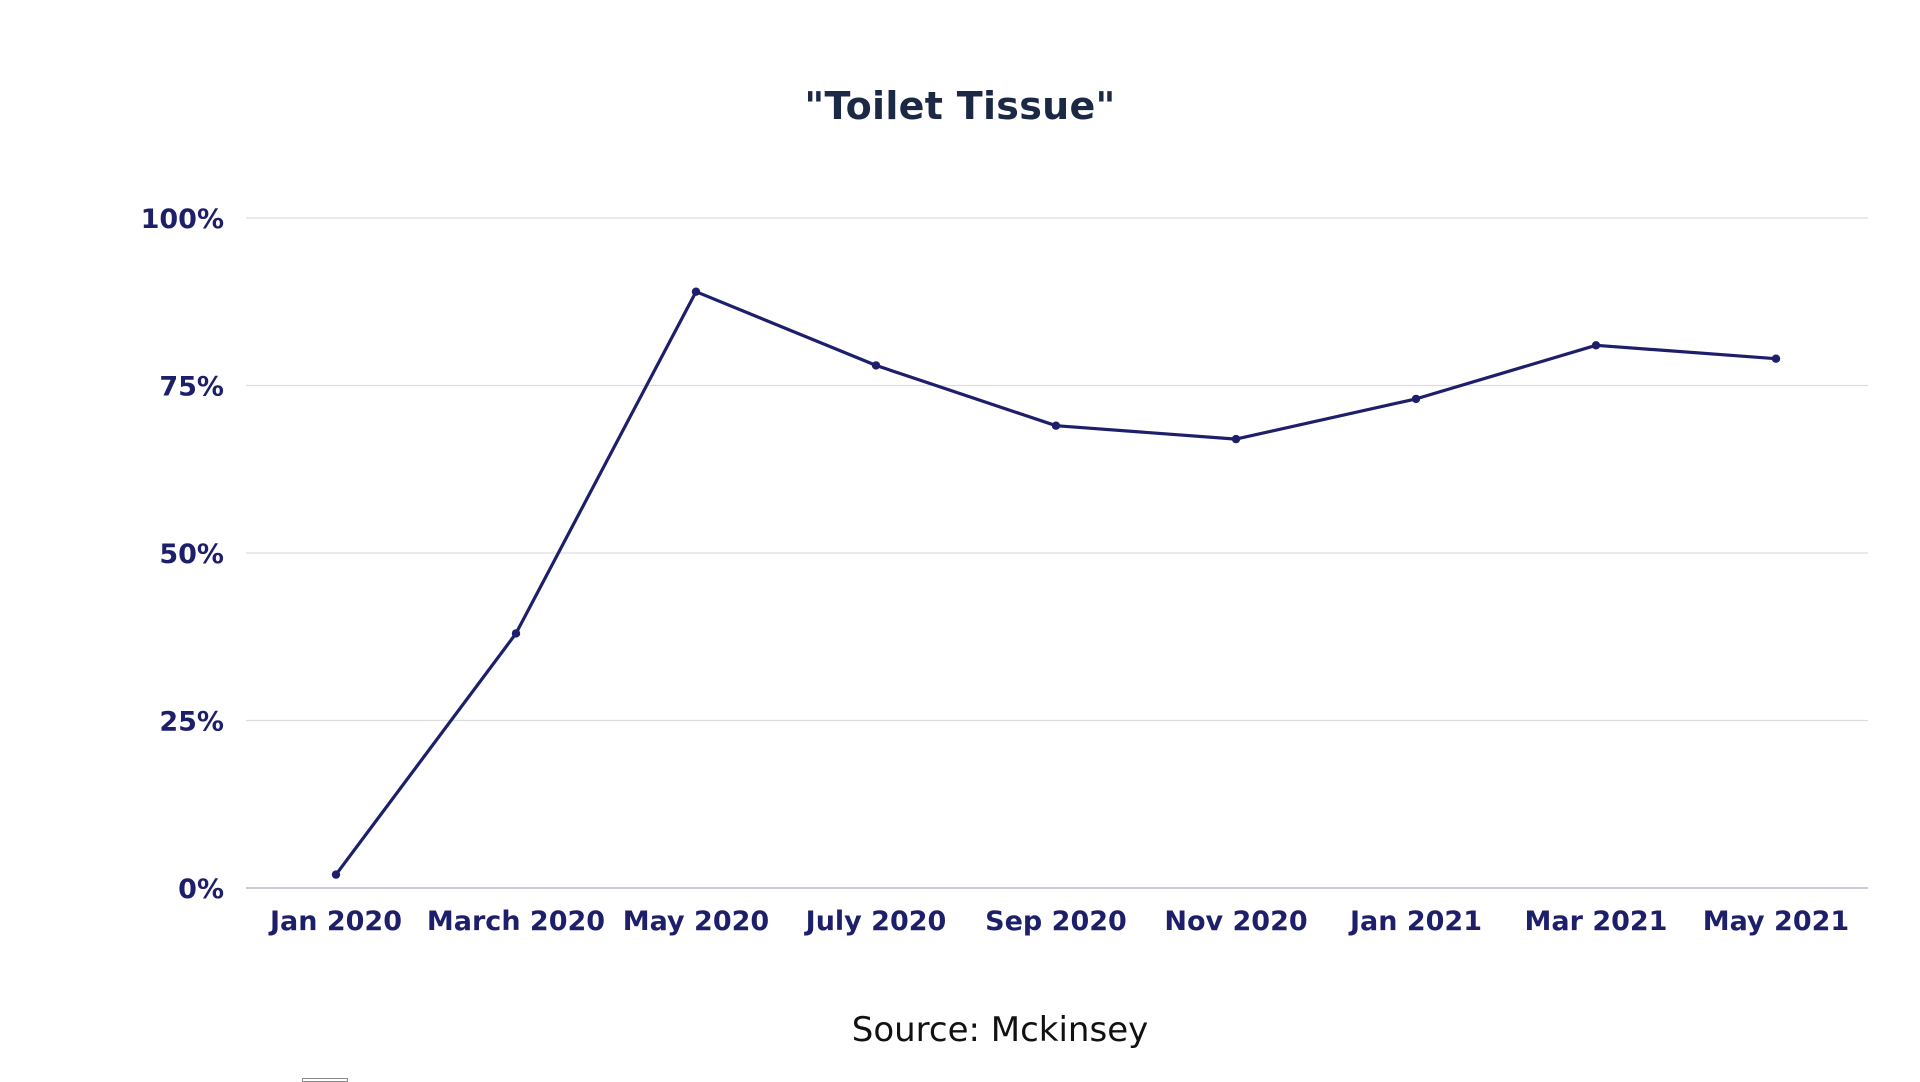 This screenshot has width=1920, height=1082. I want to click on y-tick-label: 100%, so click(182, 219).